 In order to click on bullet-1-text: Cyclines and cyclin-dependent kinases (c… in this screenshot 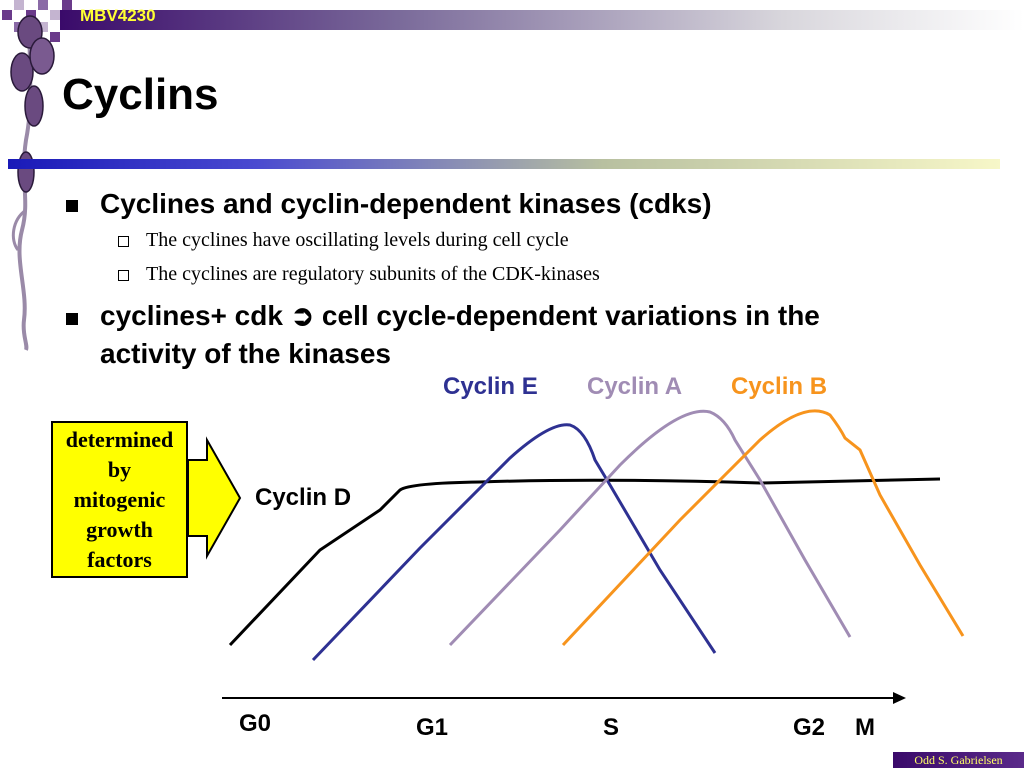, I will do `click(406, 203)`.